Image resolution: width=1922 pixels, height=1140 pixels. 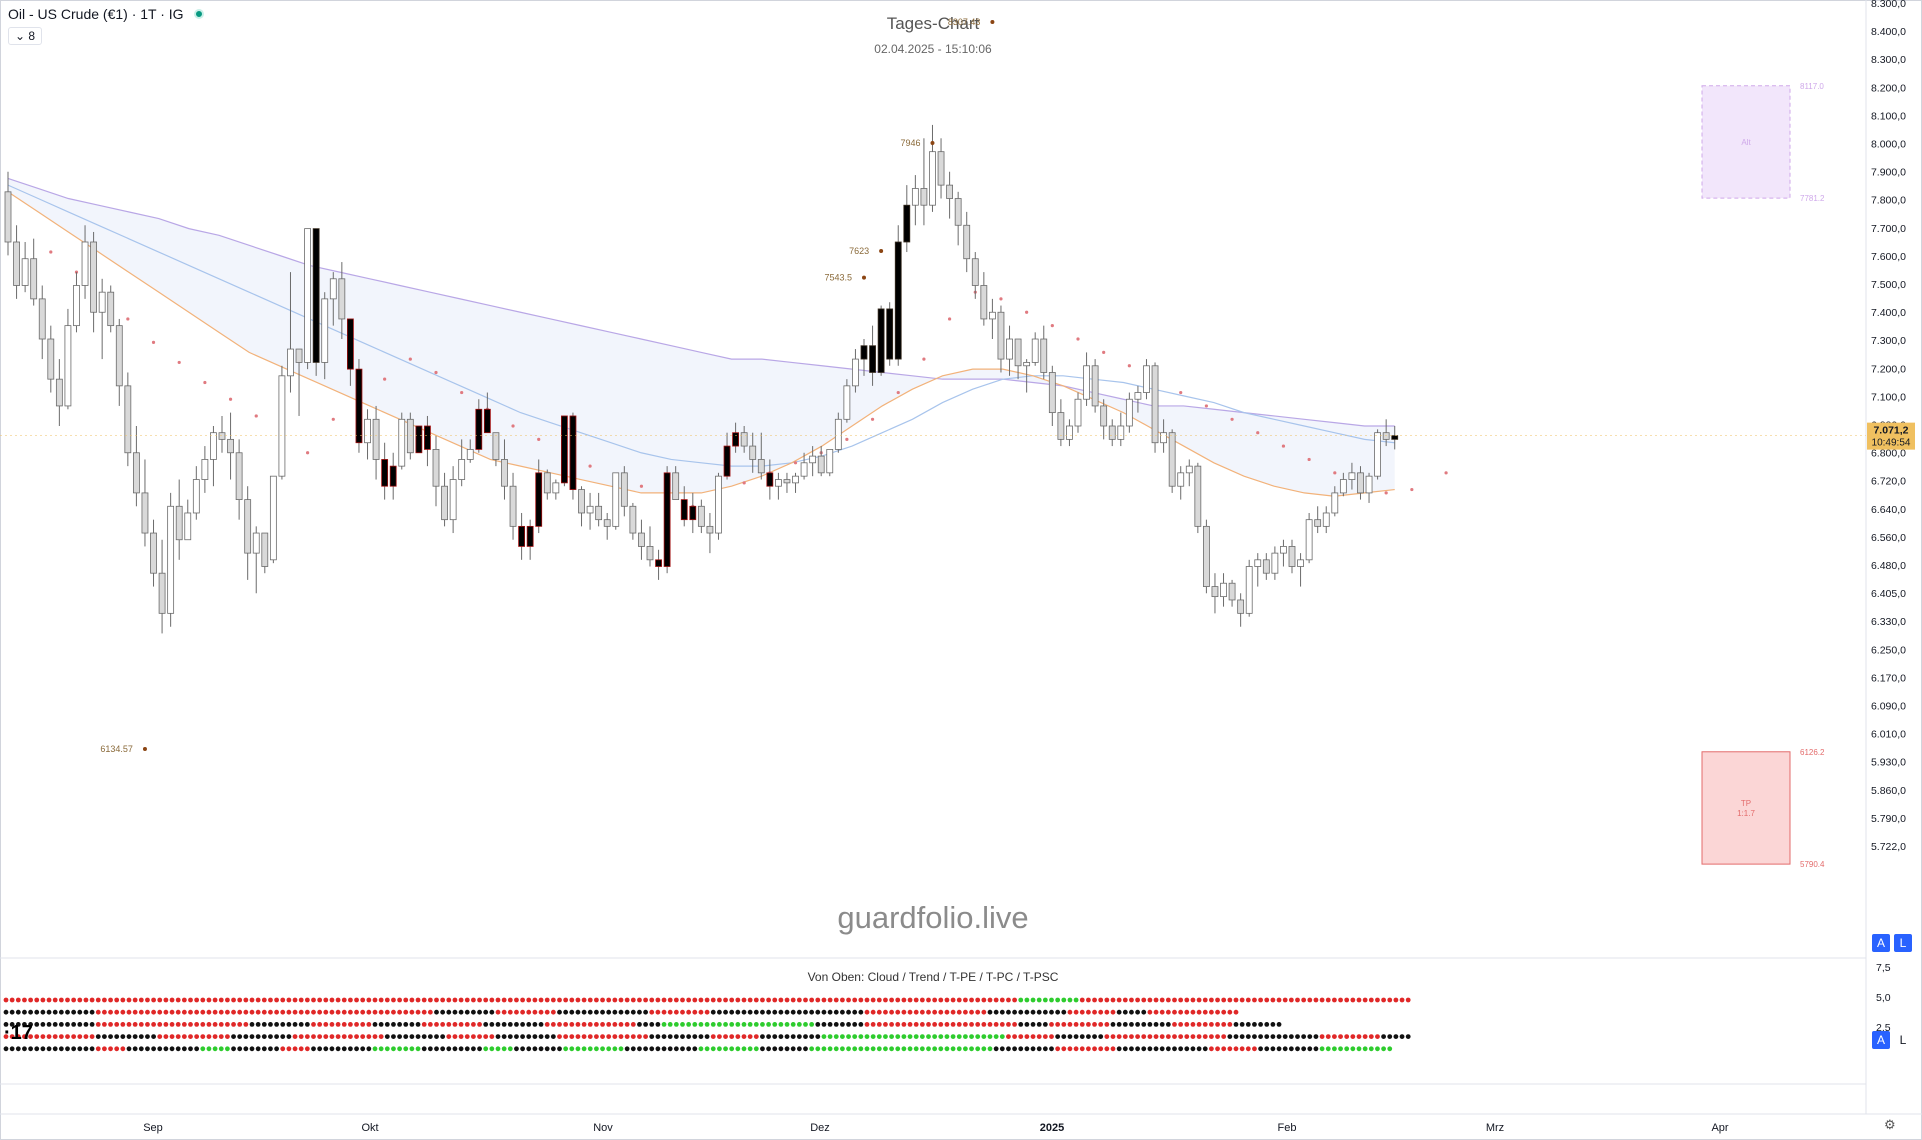 What do you see at coordinates (1888, 88) in the screenshot?
I see `price-tick-label: 8.200,0` at bounding box center [1888, 88].